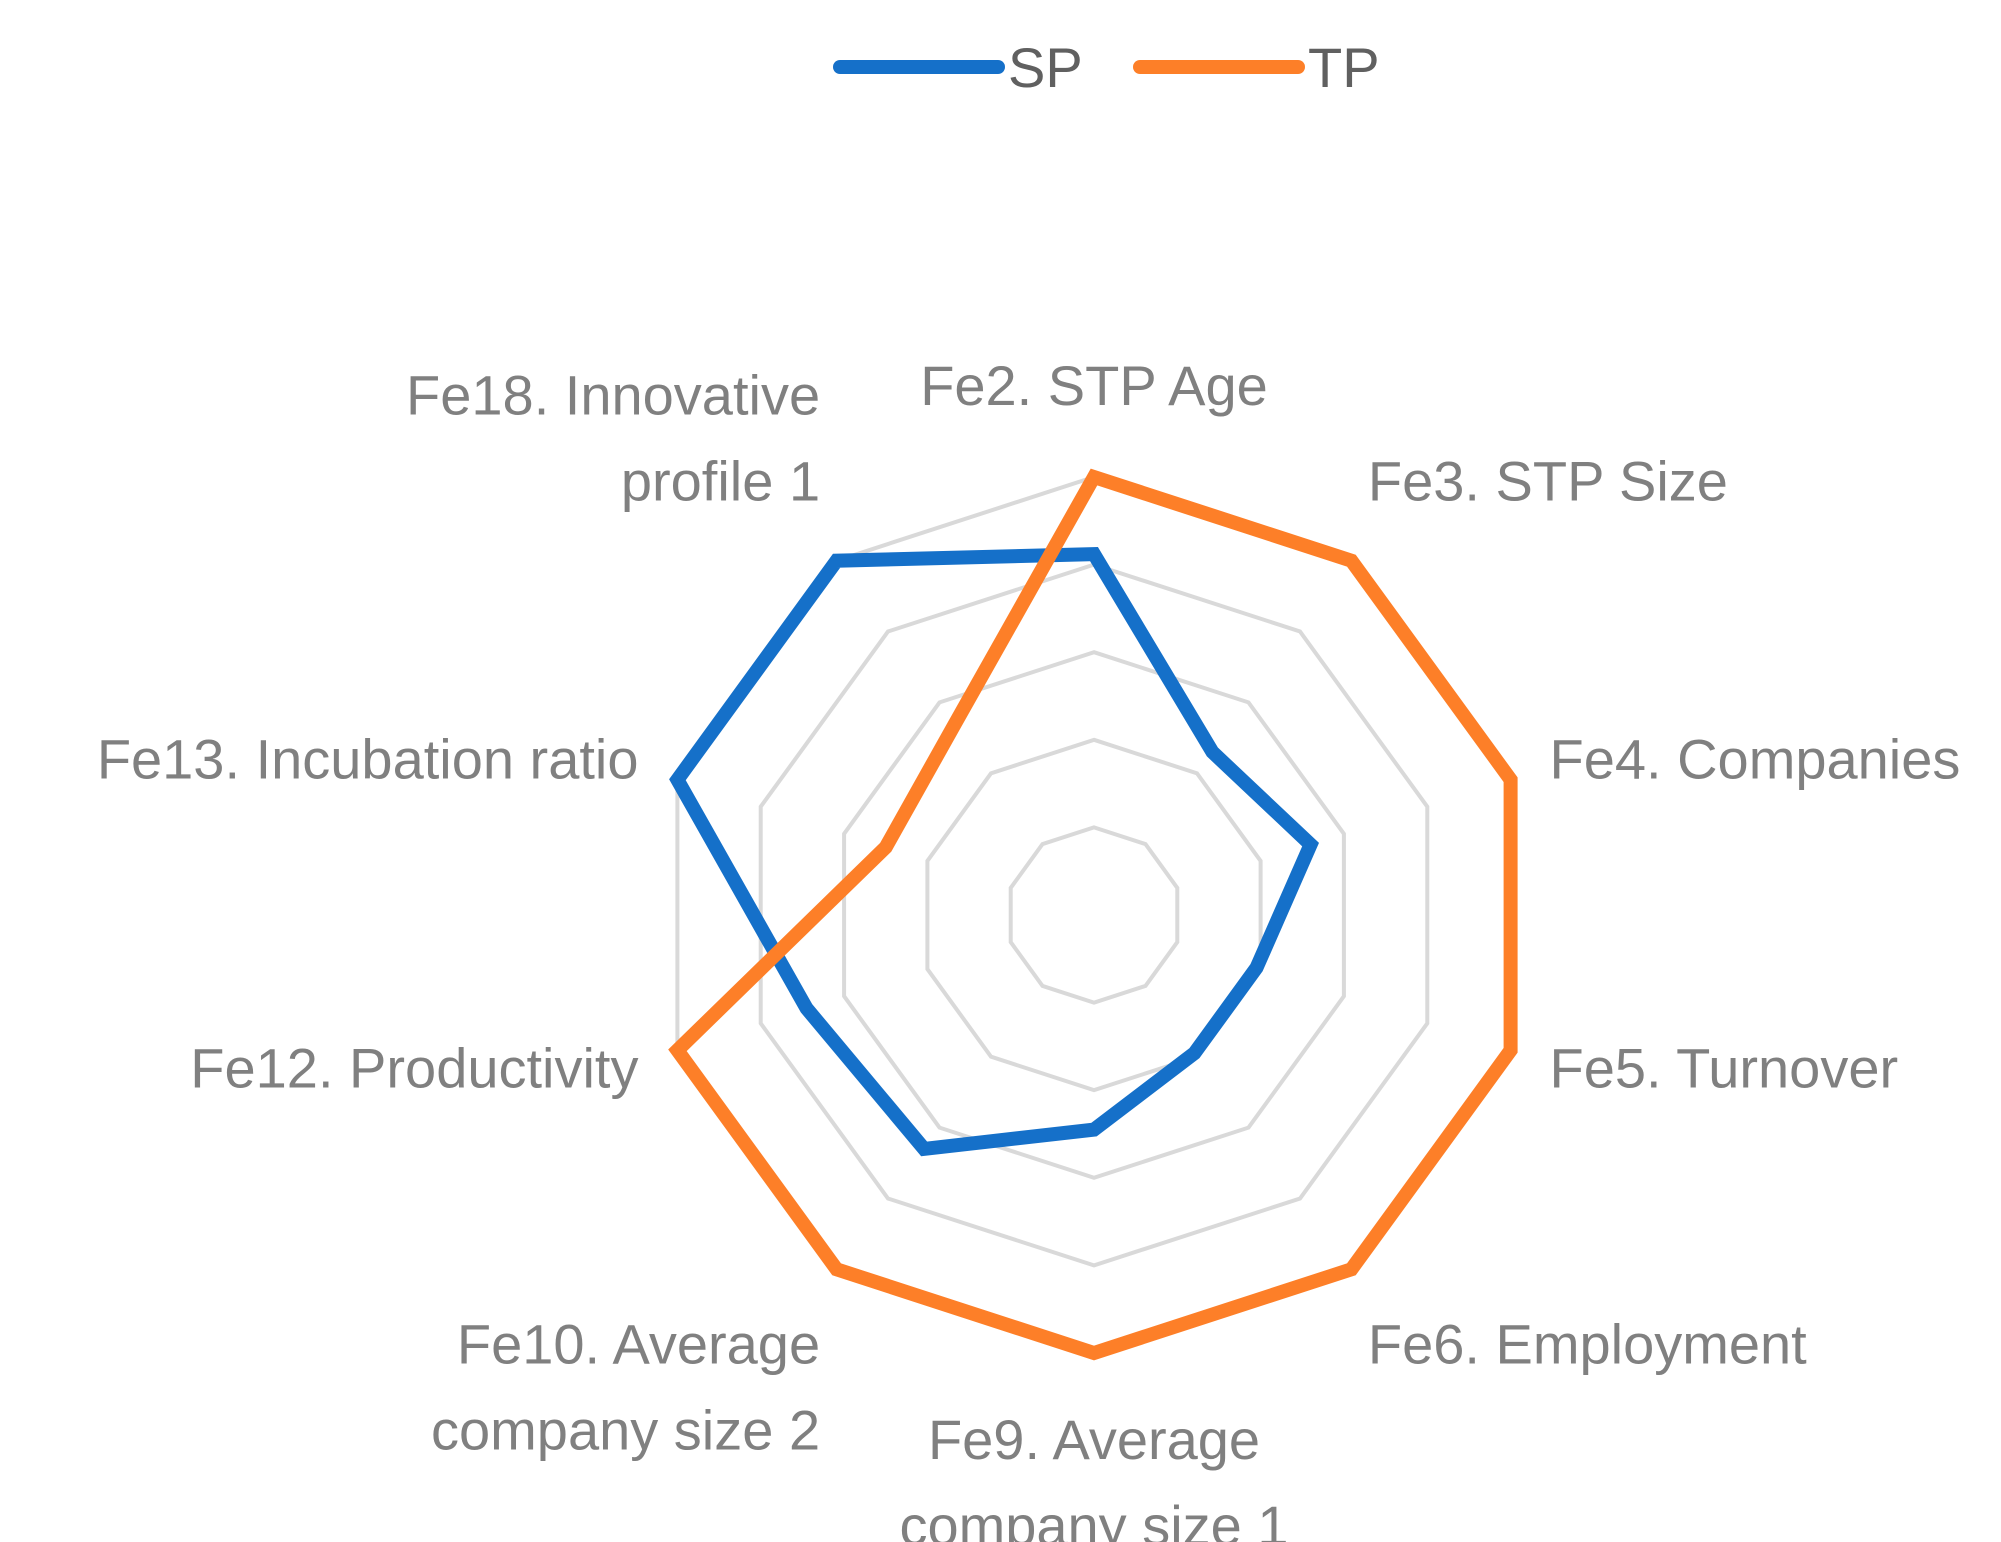  I want to click on axis-label-line: Fe18. Innovative, so click(613, 395).